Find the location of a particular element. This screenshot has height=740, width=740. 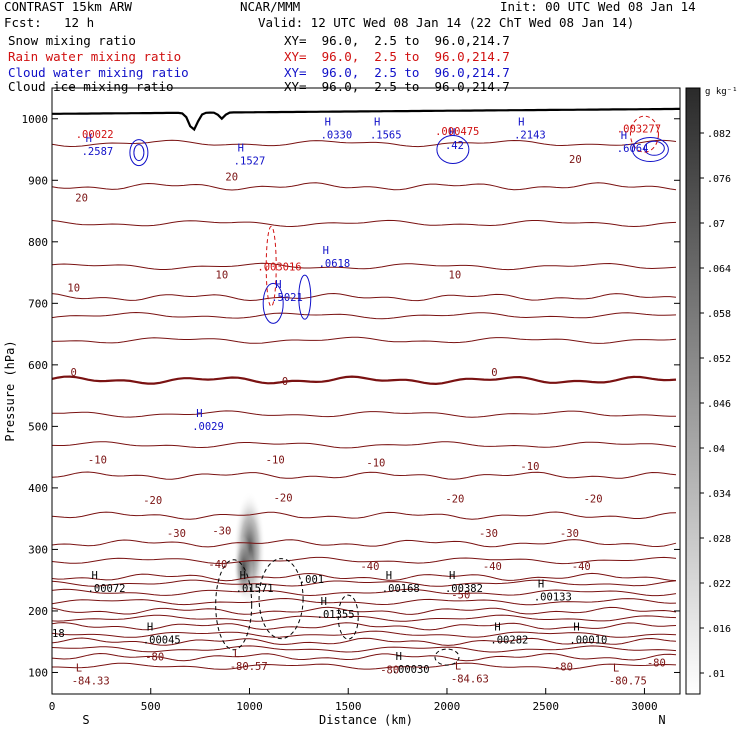

extremum-value: .0330 is located at coordinates (337, 136).